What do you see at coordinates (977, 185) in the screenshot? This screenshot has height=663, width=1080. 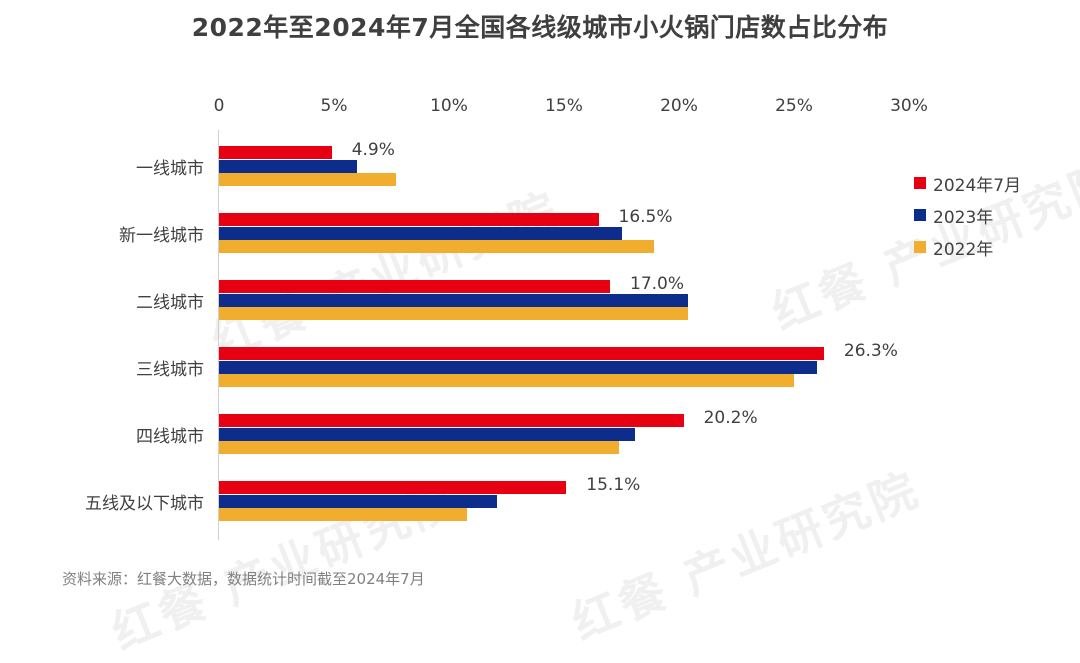 I see `legend-label: 2024年7月` at bounding box center [977, 185].